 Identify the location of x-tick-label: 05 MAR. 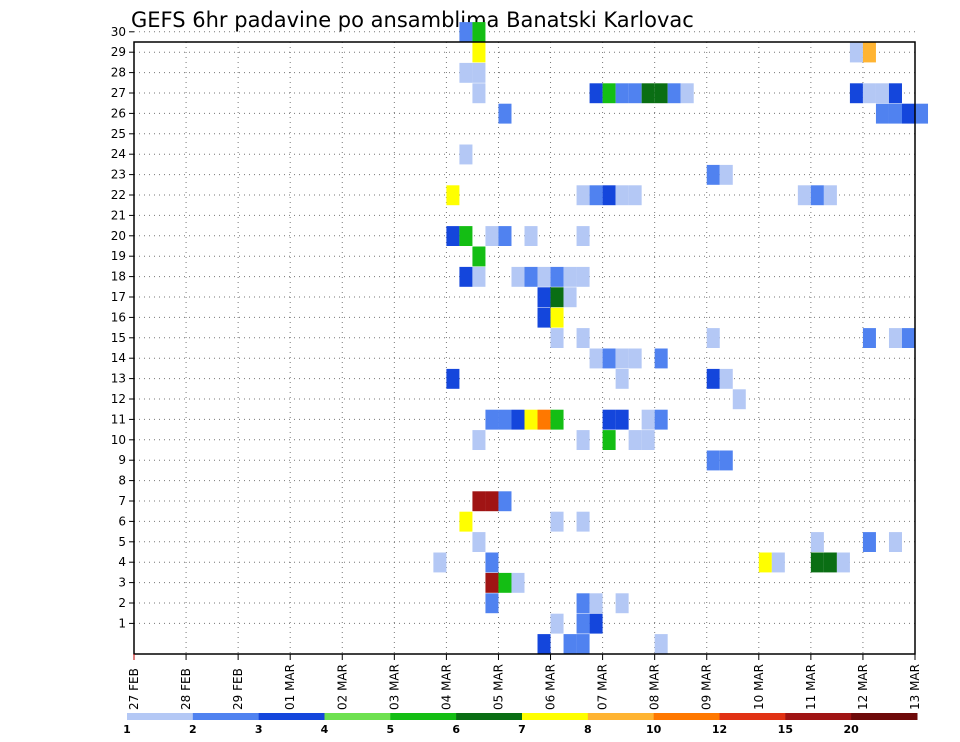
(498, 687).